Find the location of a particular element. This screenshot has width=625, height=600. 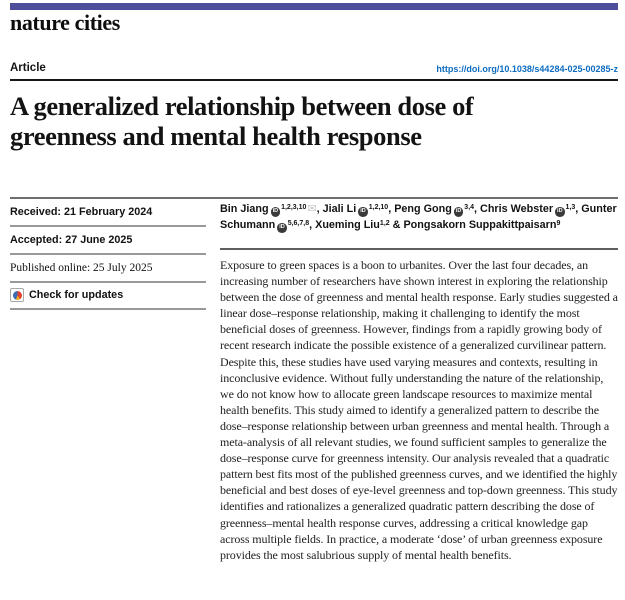

author: Peng Gong iD3,4 is located at coordinates (434, 210).